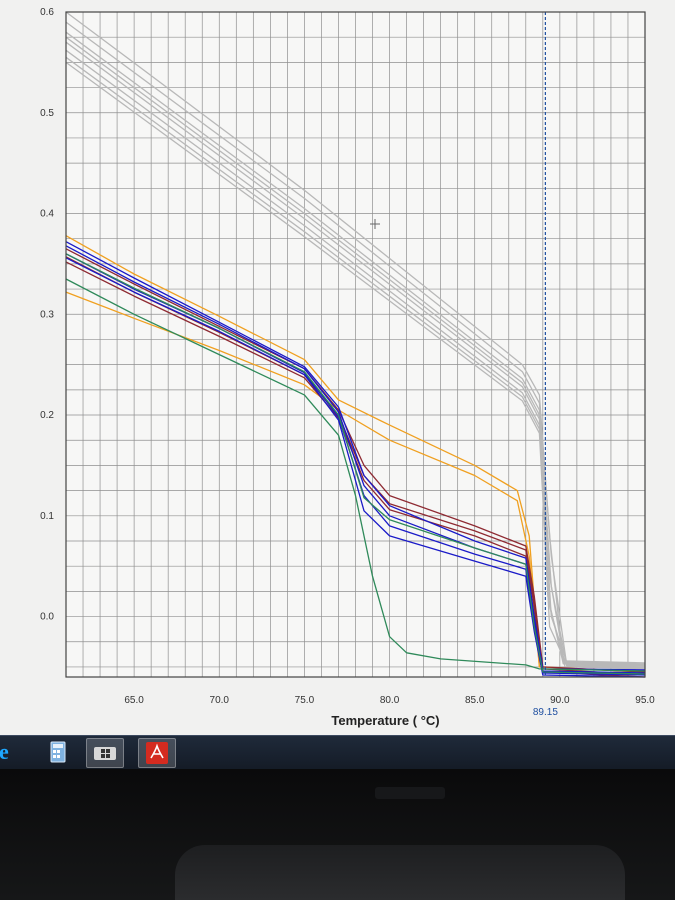  What do you see at coordinates (400, 872) in the screenshot?
I see `monitor-stand` at bounding box center [400, 872].